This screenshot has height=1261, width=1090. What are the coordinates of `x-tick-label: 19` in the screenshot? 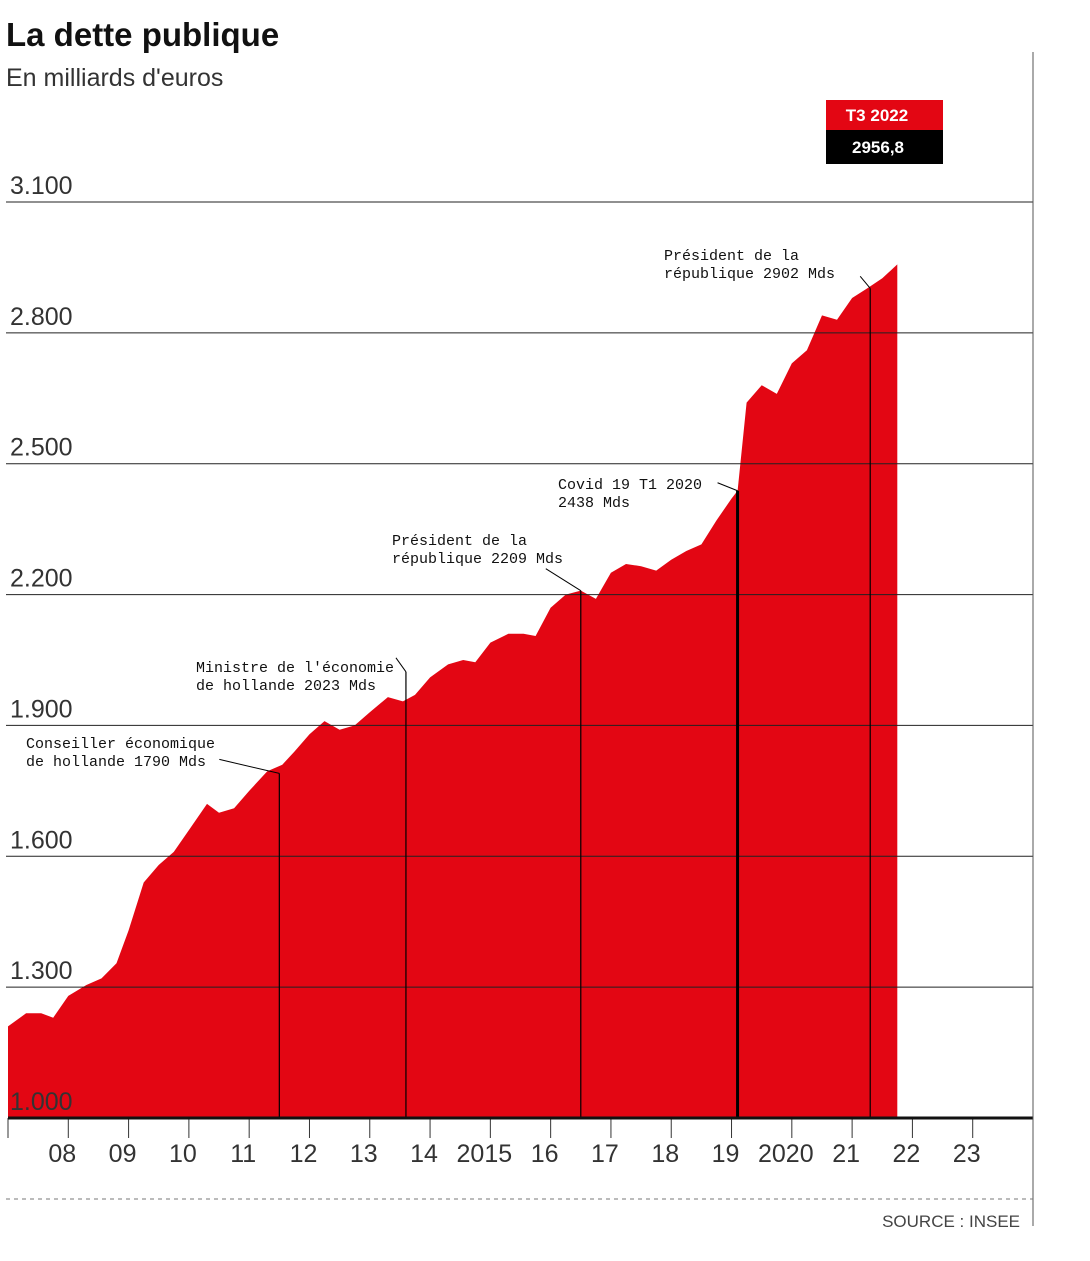 It's located at (726, 1154).